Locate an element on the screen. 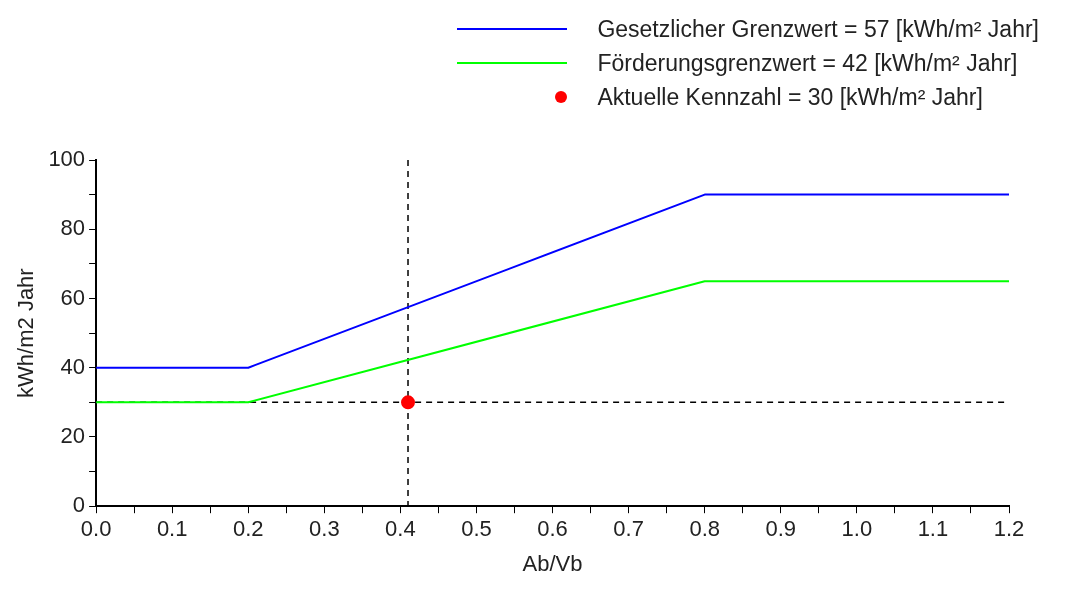 The image size is (1069, 590). x-axis-title: Ab/Vb is located at coordinates (552, 563).